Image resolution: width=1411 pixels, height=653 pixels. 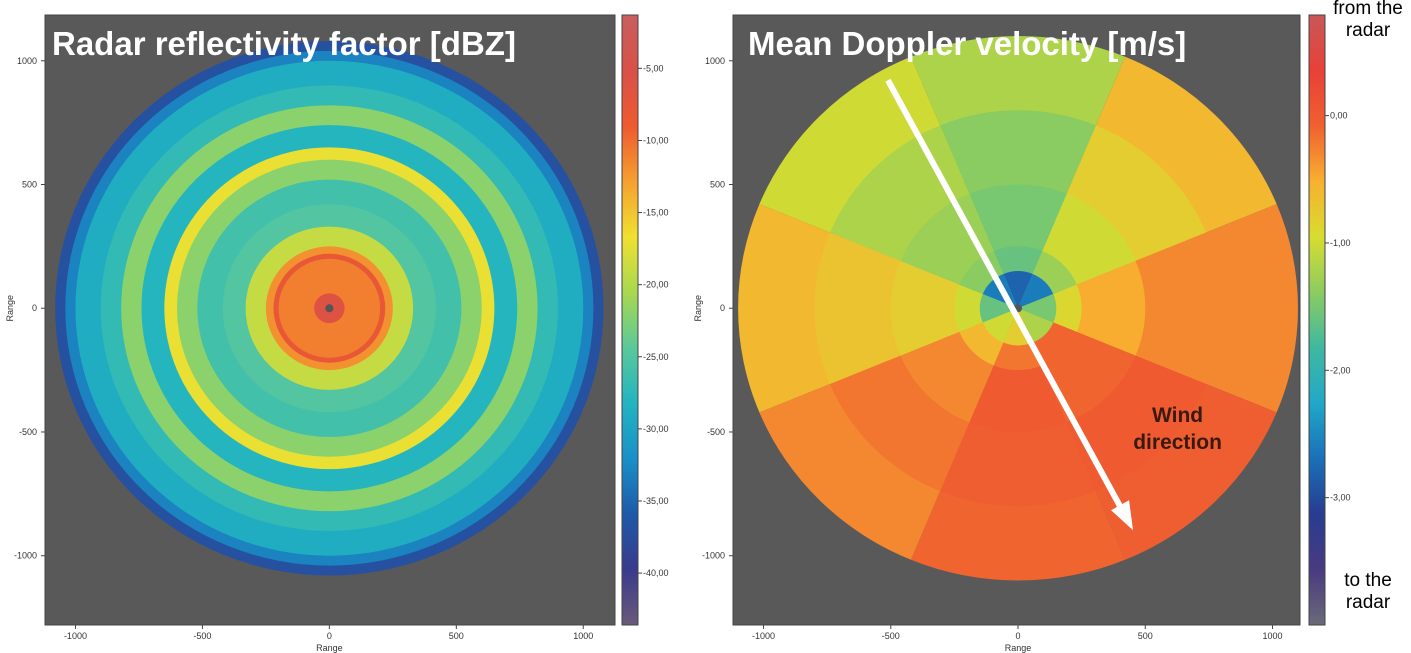 What do you see at coordinates (656, 140) in the screenshot?
I see `colorbar-tick-label: -10,00` at bounding box center [656, 140].